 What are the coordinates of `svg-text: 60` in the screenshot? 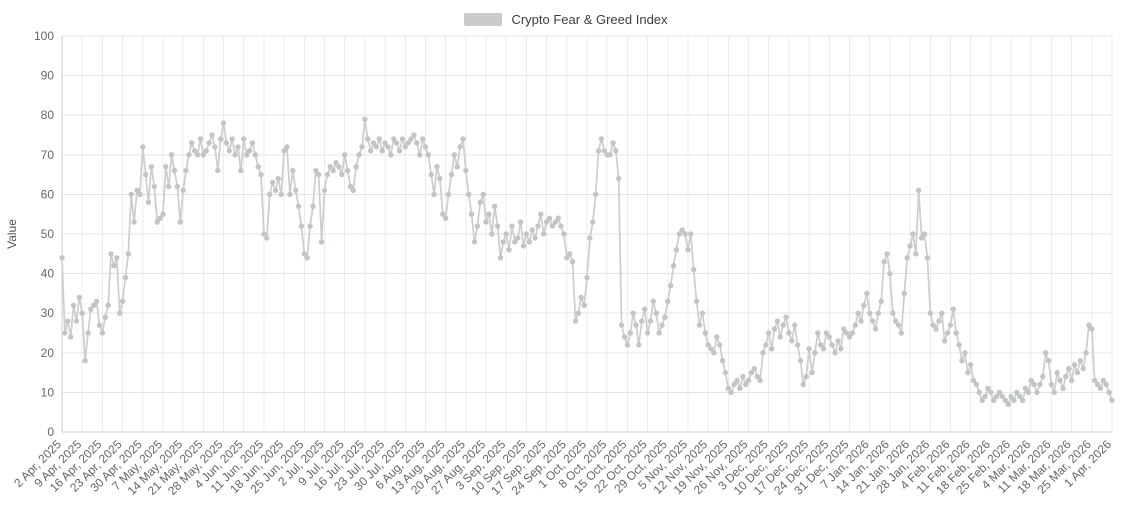 It's located at (48, 194).